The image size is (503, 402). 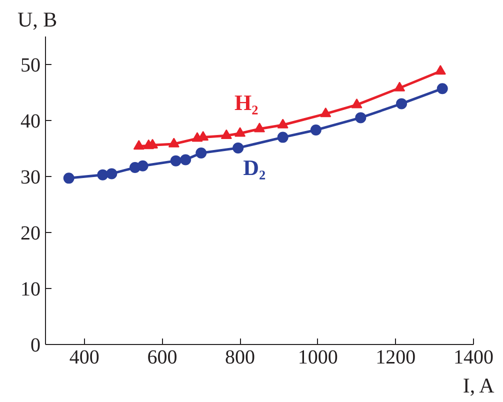 I want to click on y-tick-label: 40, so click(x=30, y=121).